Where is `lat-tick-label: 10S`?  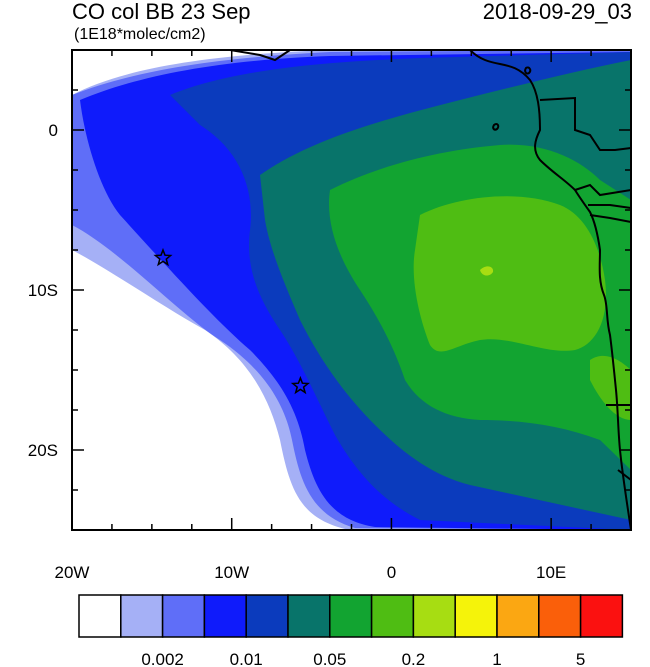
lat-tick-label: 10S is located at coordinates (43, 290).